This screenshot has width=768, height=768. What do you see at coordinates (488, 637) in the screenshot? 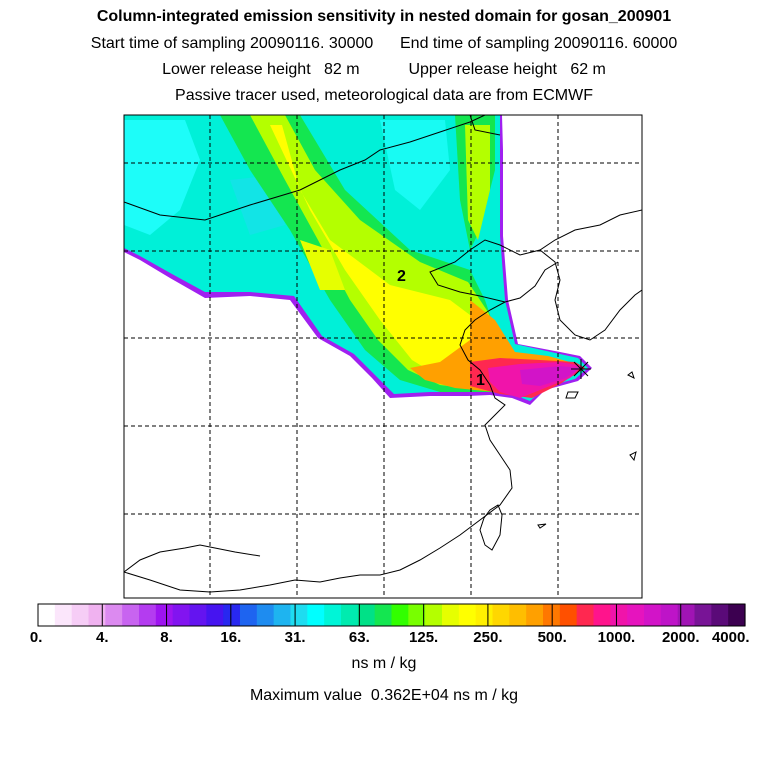
I see `colorbar-tick-label: 250.` at bounding box center [488, 637].